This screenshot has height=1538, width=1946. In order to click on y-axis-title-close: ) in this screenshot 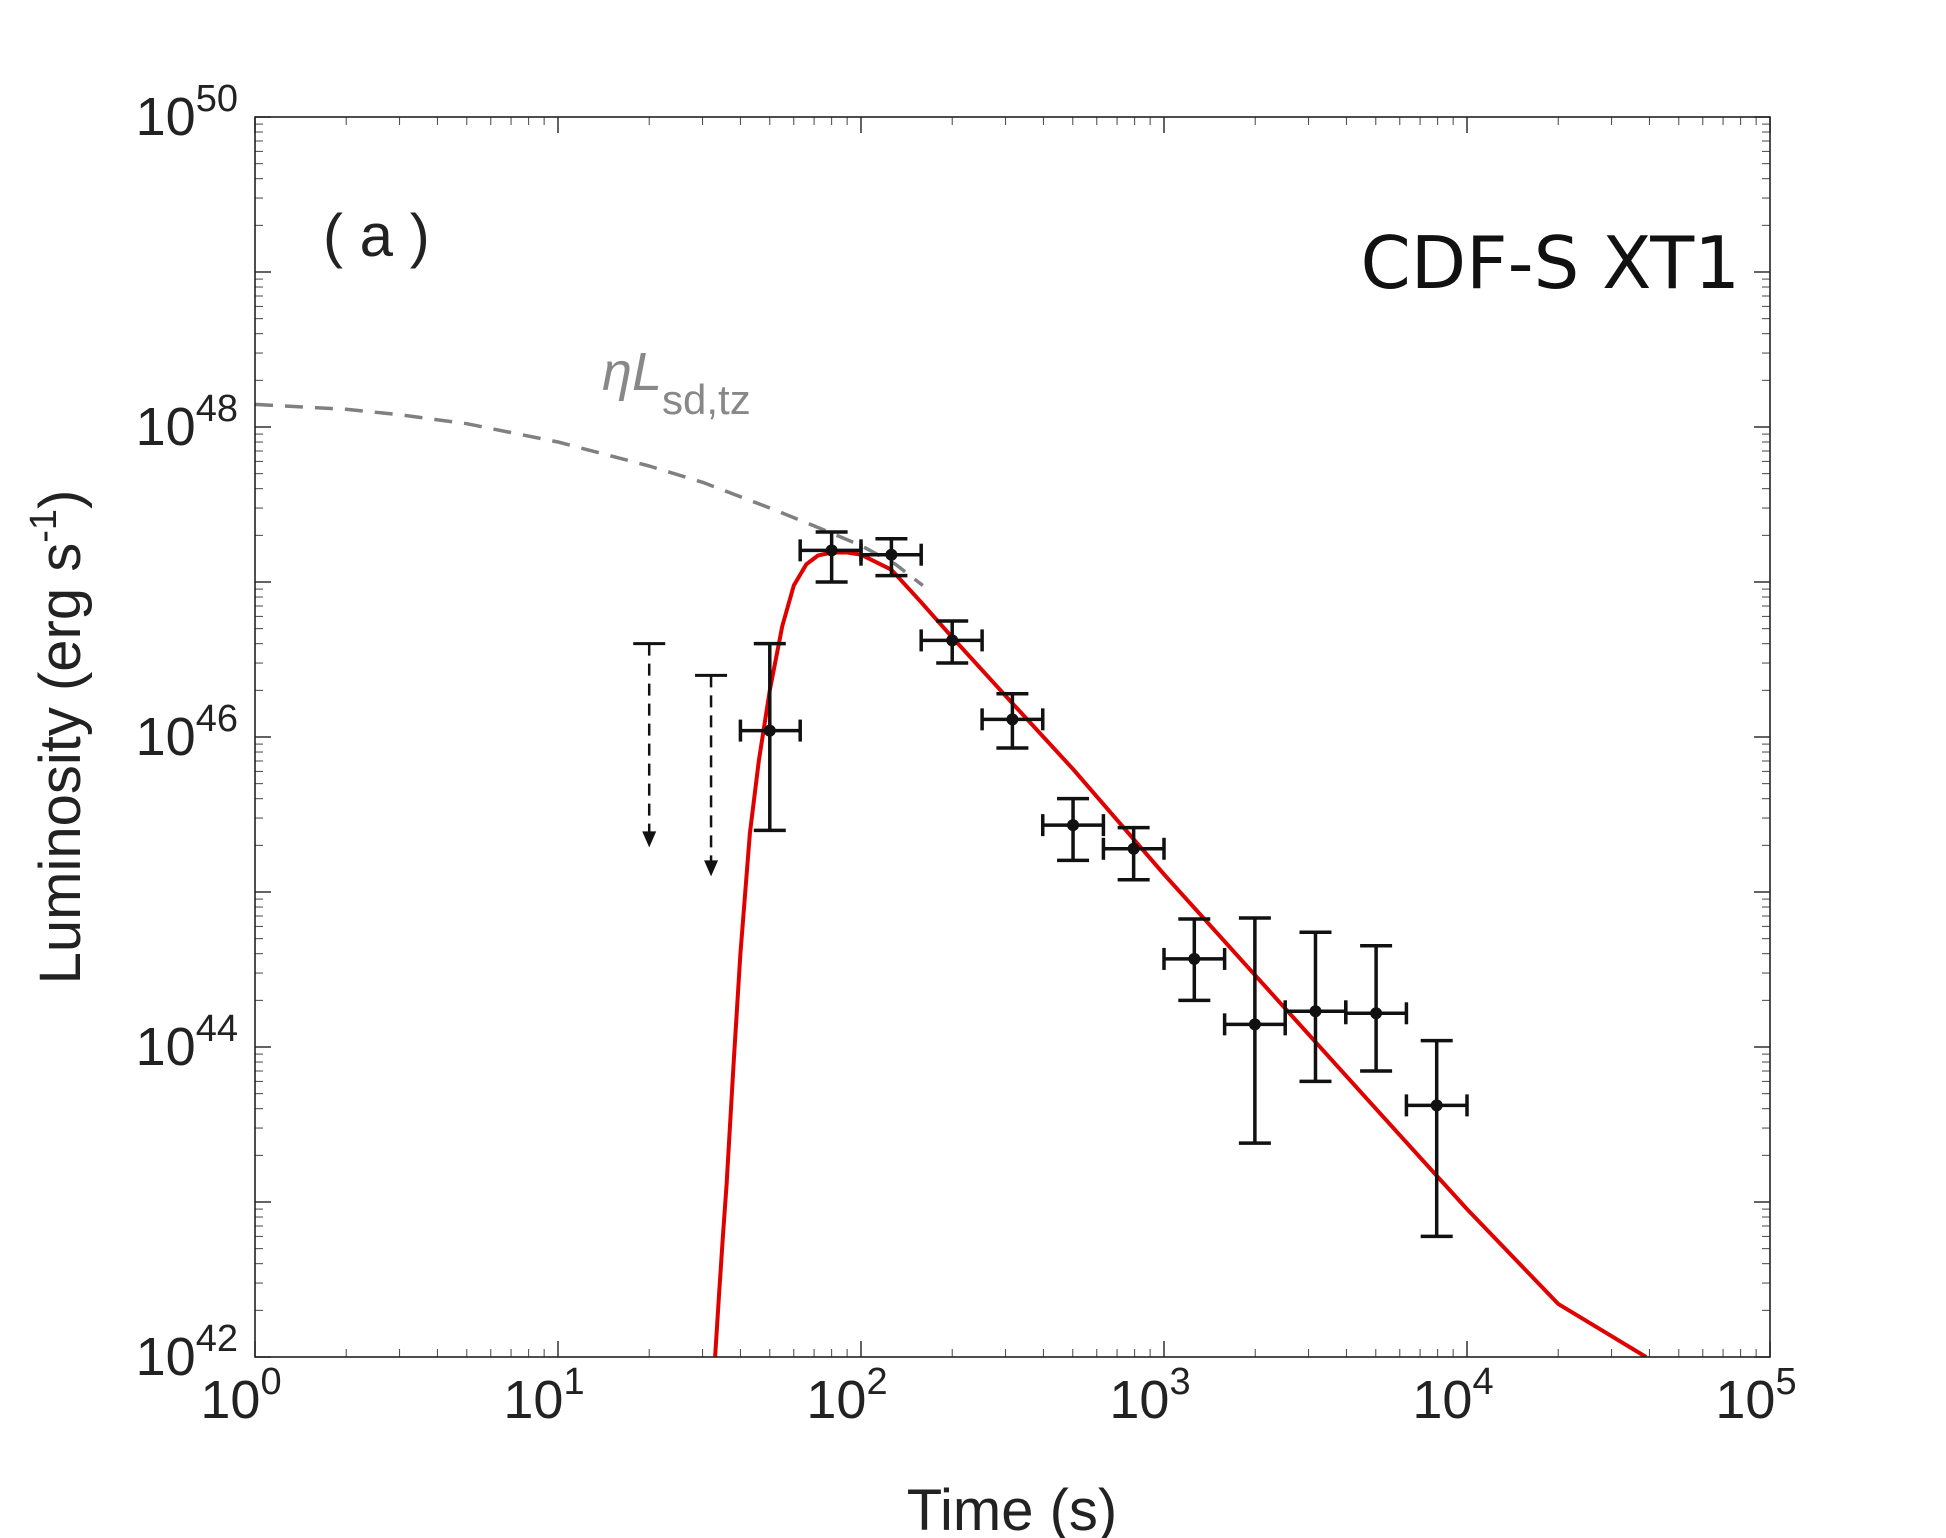, I will do `click(60, 499)`.